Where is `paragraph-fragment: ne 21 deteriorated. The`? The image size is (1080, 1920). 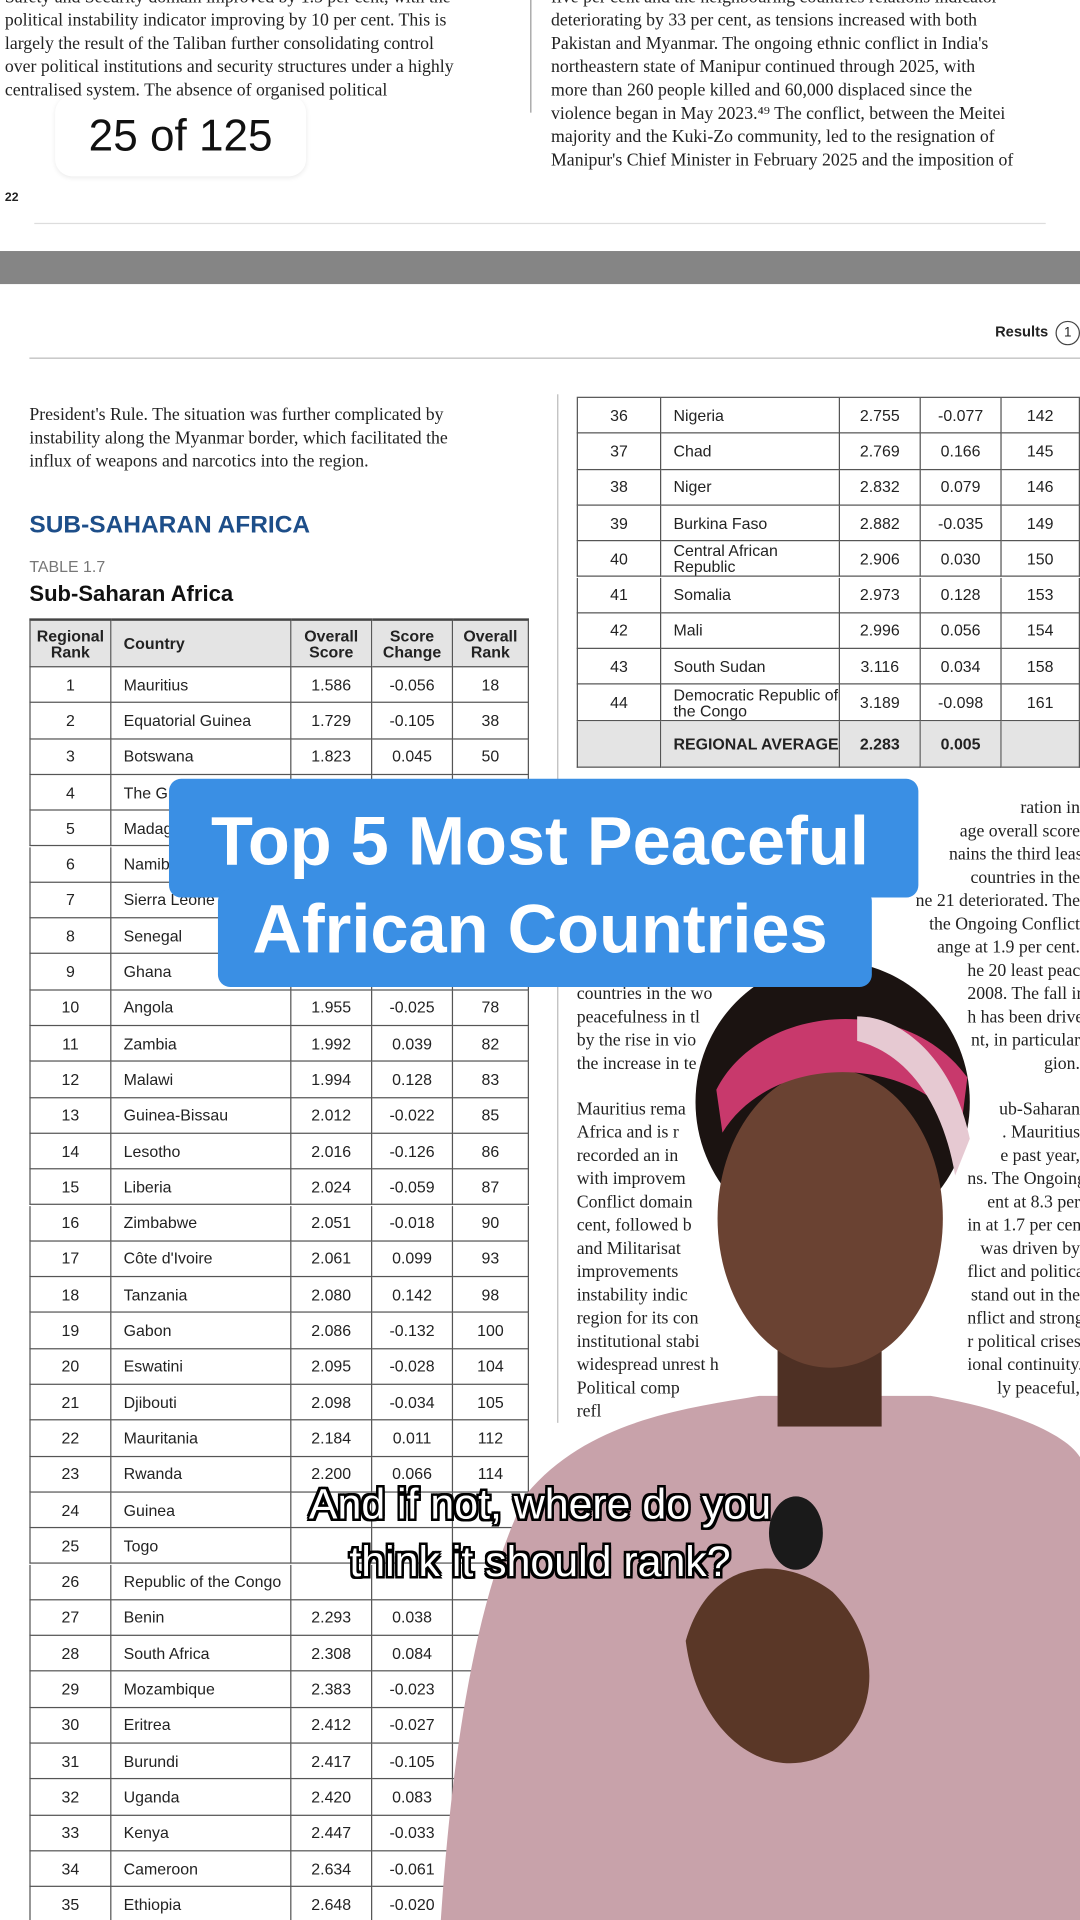
paragraph-fragment: ne 21 deteriorated. The is located at coordinates (997, 901).